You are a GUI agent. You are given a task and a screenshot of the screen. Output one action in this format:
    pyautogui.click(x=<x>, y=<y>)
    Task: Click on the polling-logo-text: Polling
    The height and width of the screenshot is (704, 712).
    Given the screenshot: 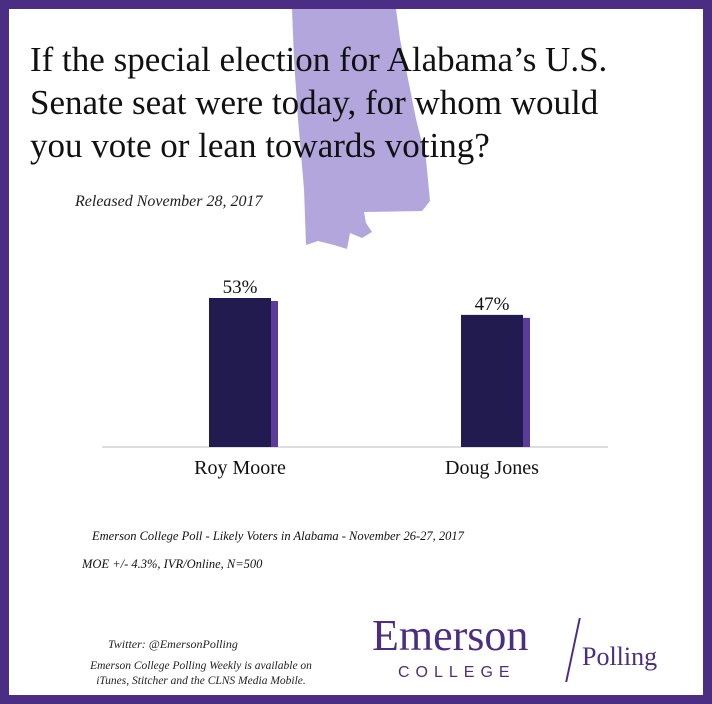 What is the action you would take?
    pyautogui.click(x=620, y=656)
    